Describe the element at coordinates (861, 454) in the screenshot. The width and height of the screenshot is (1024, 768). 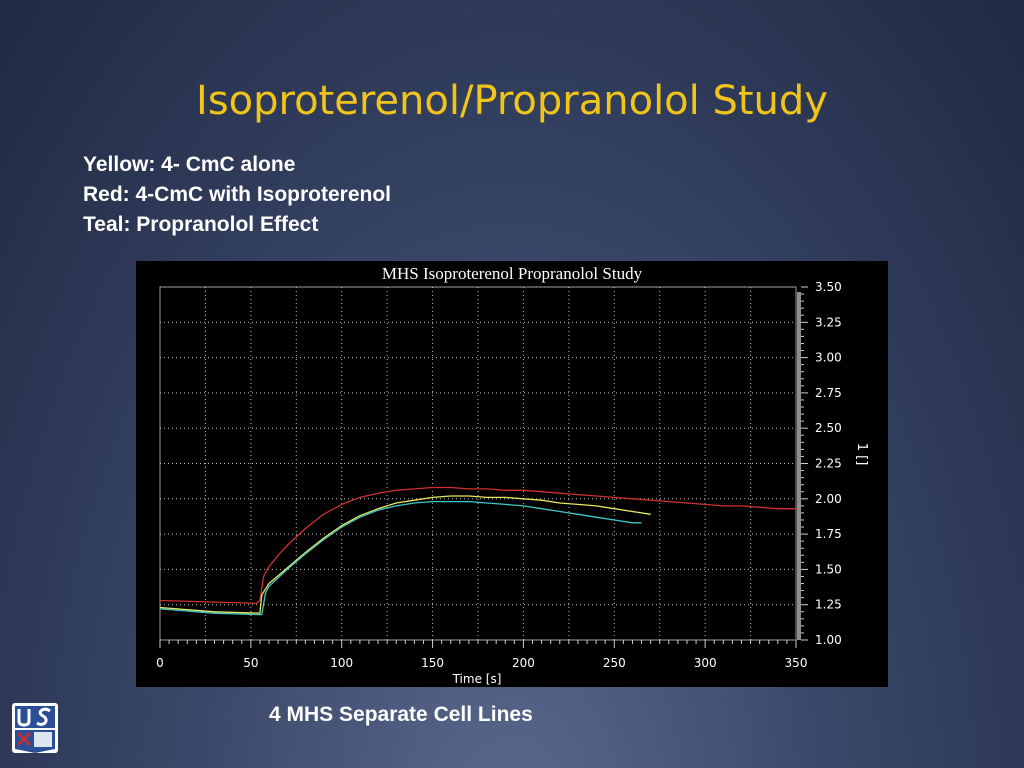
I see `right-axis-label: 1 []` at that location.